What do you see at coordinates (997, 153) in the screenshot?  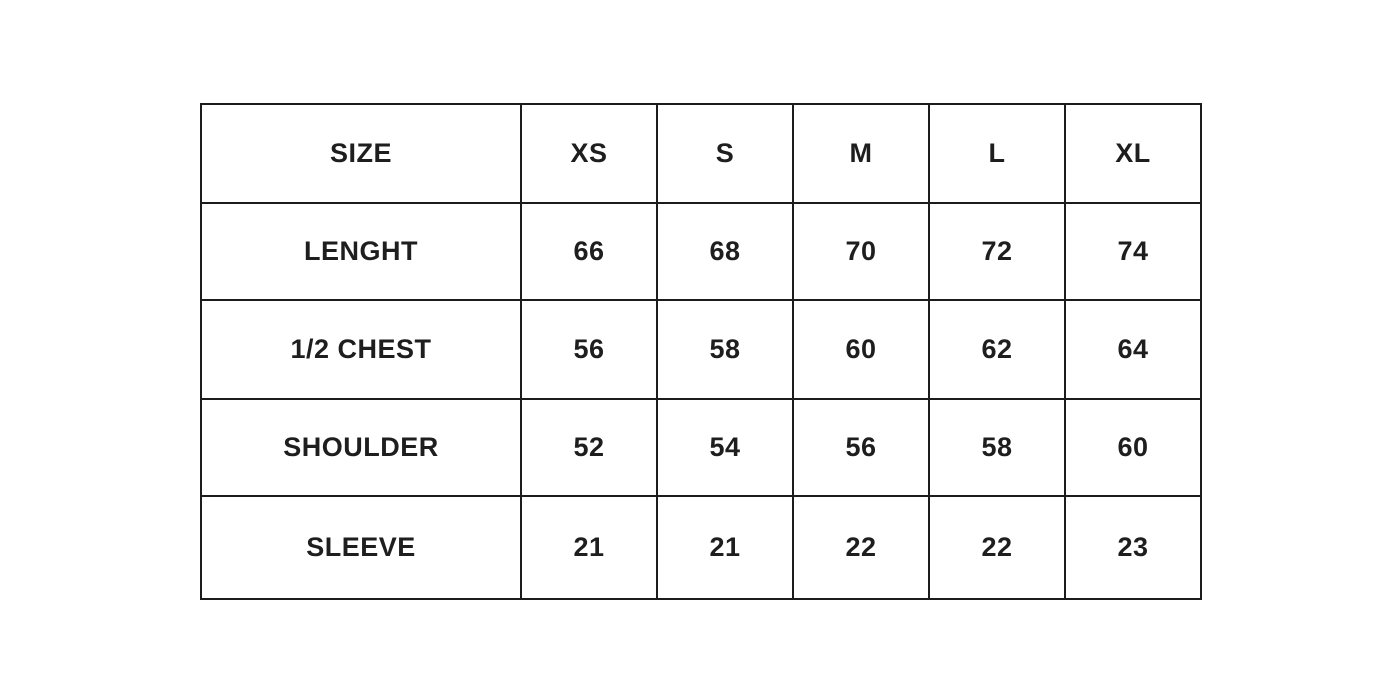 I see `header-cell: L` at bounding box center [997, 153].